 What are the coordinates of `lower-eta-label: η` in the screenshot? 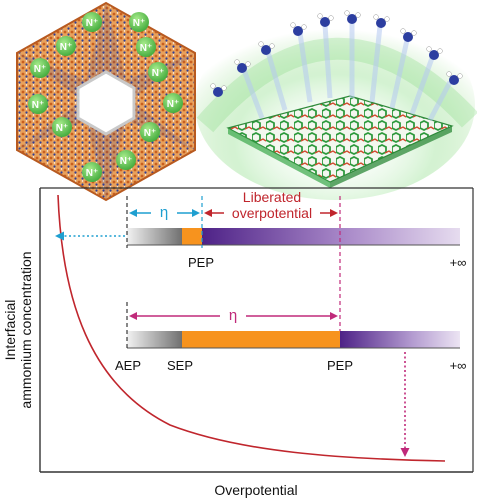 It's located at (233, 315).